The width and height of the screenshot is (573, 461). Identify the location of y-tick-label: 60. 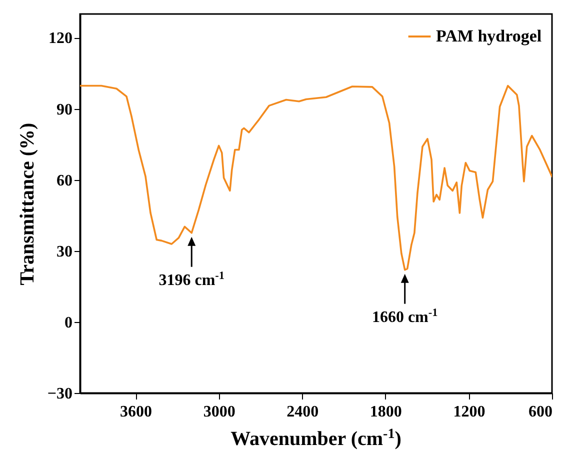
(64, 181).